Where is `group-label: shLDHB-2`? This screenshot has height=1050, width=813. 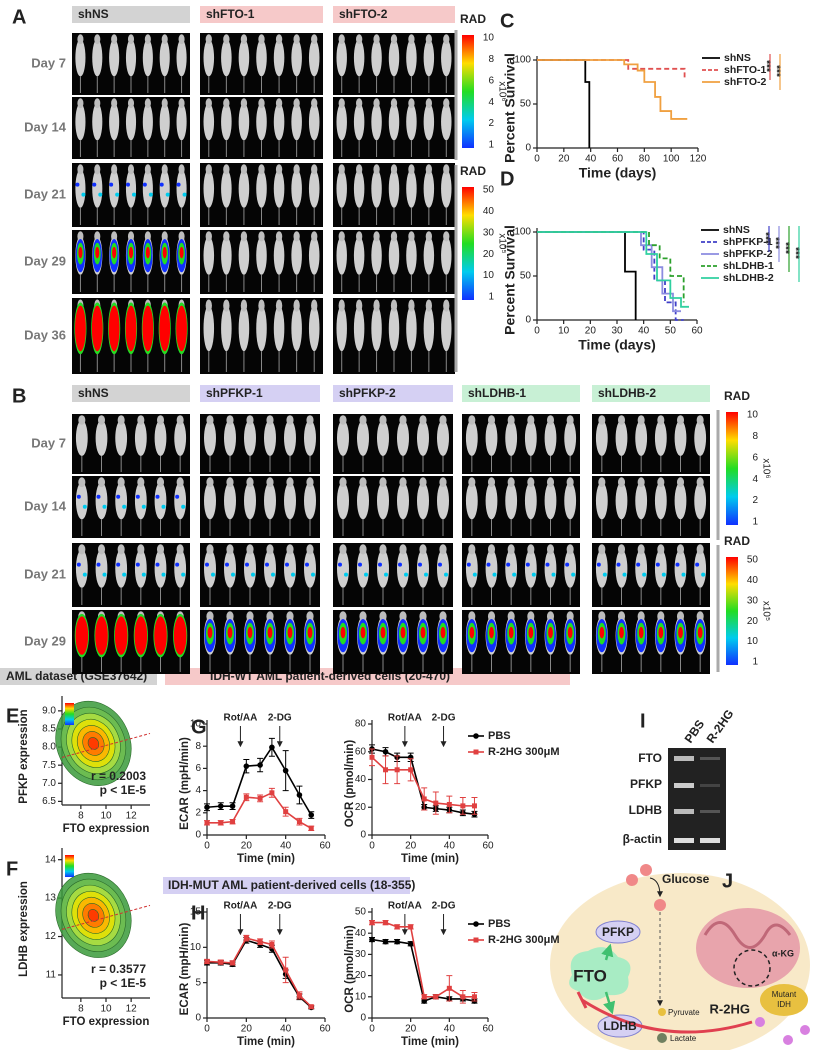
group-label: shLDHB-2 is located at coordinates (627, 393).